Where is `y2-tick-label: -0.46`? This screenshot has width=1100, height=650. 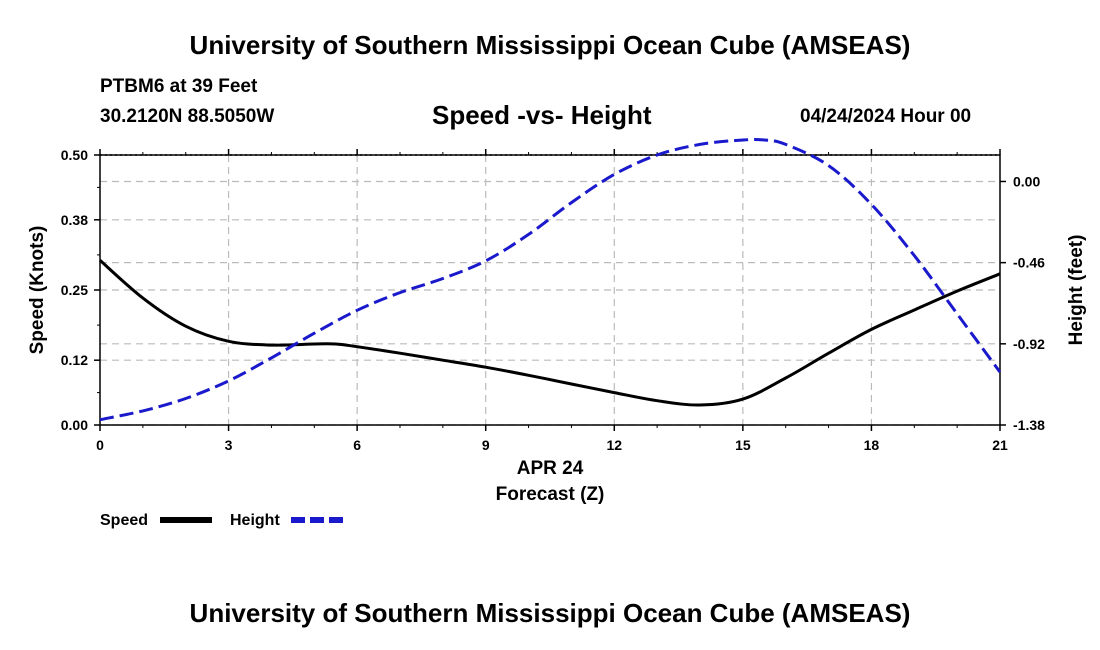 y2-tick-label: -0.46 is located at coordinates (1029, 263).